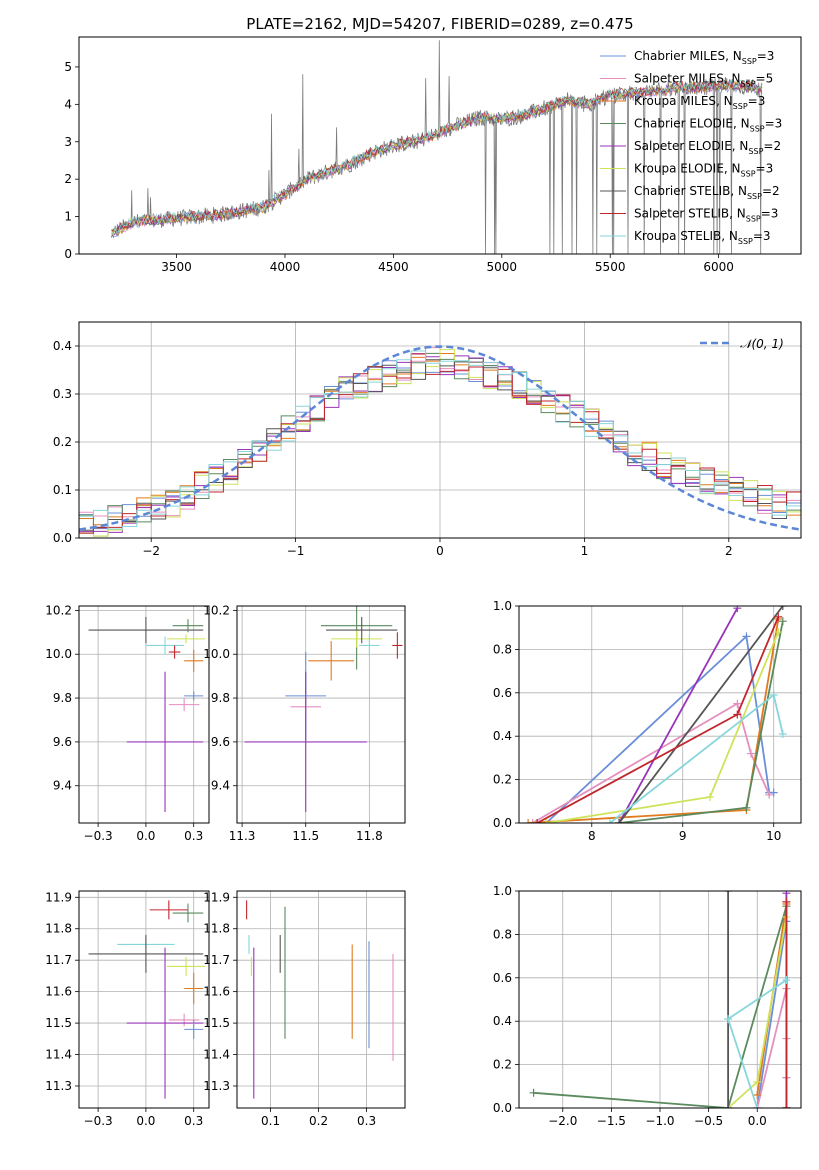 The height and width of the screenshot is (1170, 819). What do you see at coordinates (611, 1121) in the screenshot?
I see `x-tick-label: −1.5` at bounding box center [611, 1121].